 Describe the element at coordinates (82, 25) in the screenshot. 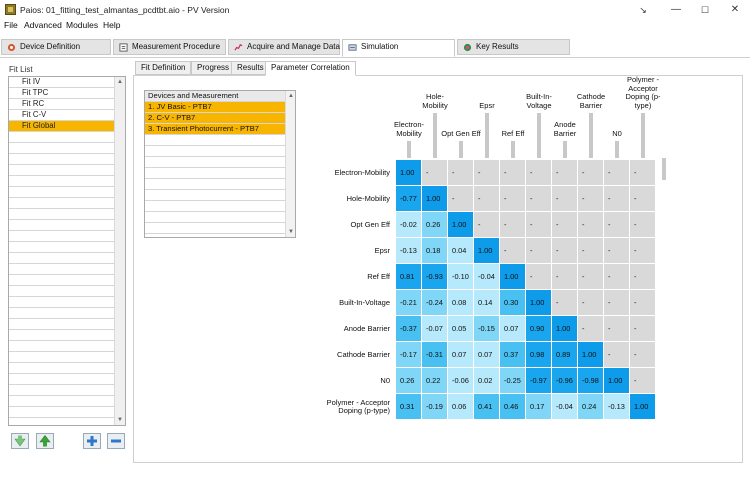

I see `menu-modules: Modules` at that location.